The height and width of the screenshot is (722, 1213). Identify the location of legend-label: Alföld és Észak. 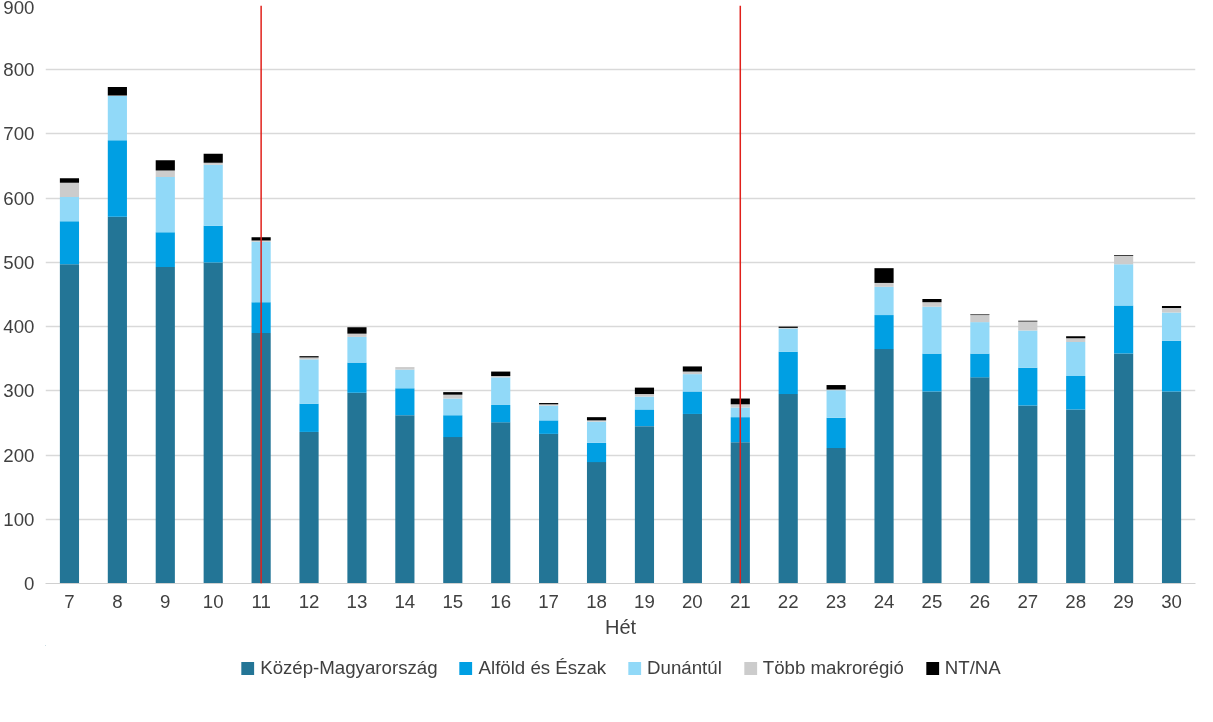
(542, 667).